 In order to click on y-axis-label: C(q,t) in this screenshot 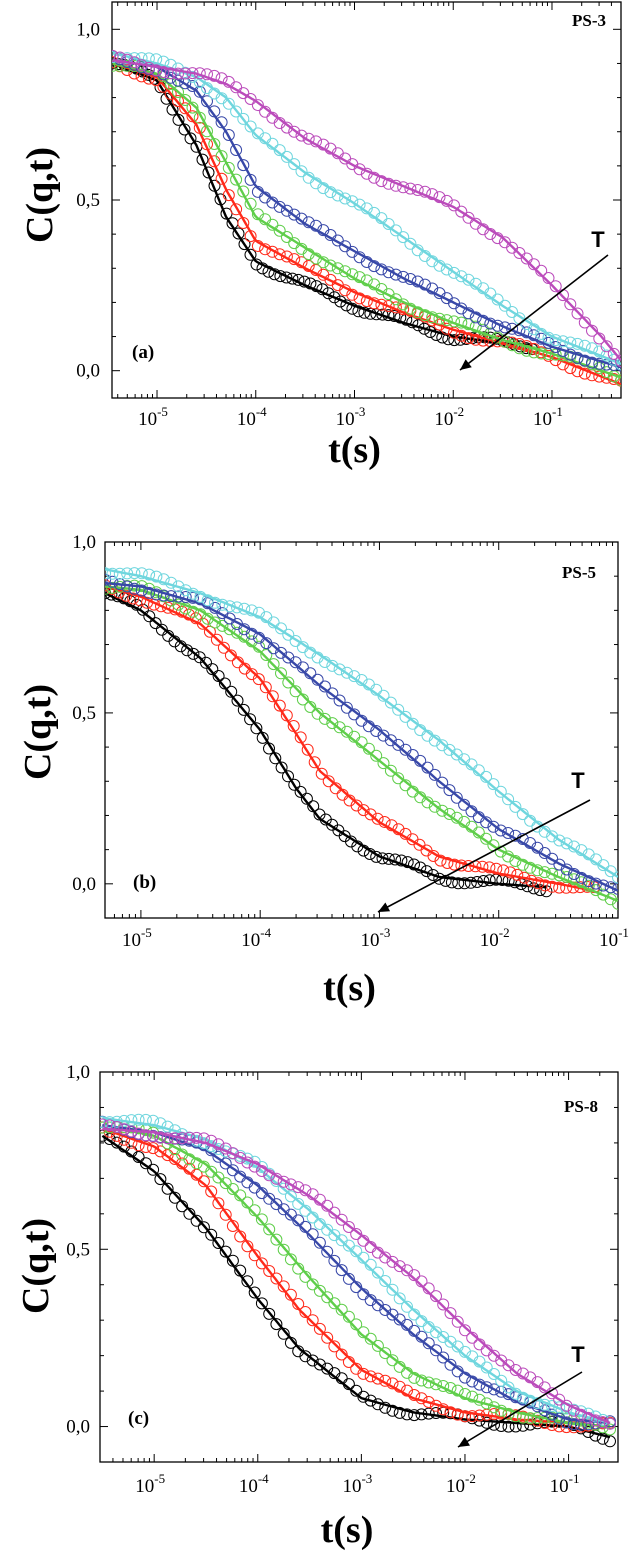, I will do `click(40, 195)`.